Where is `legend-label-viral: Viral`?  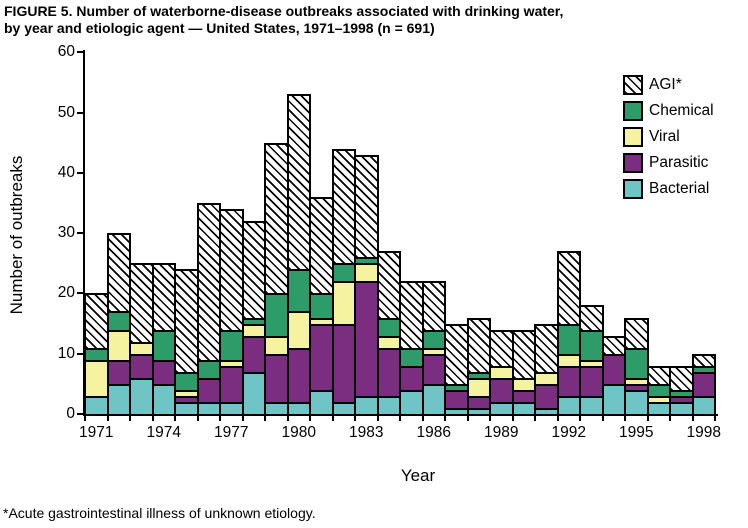
legend-label-viral: Viral is located at coordinates (664, 136).